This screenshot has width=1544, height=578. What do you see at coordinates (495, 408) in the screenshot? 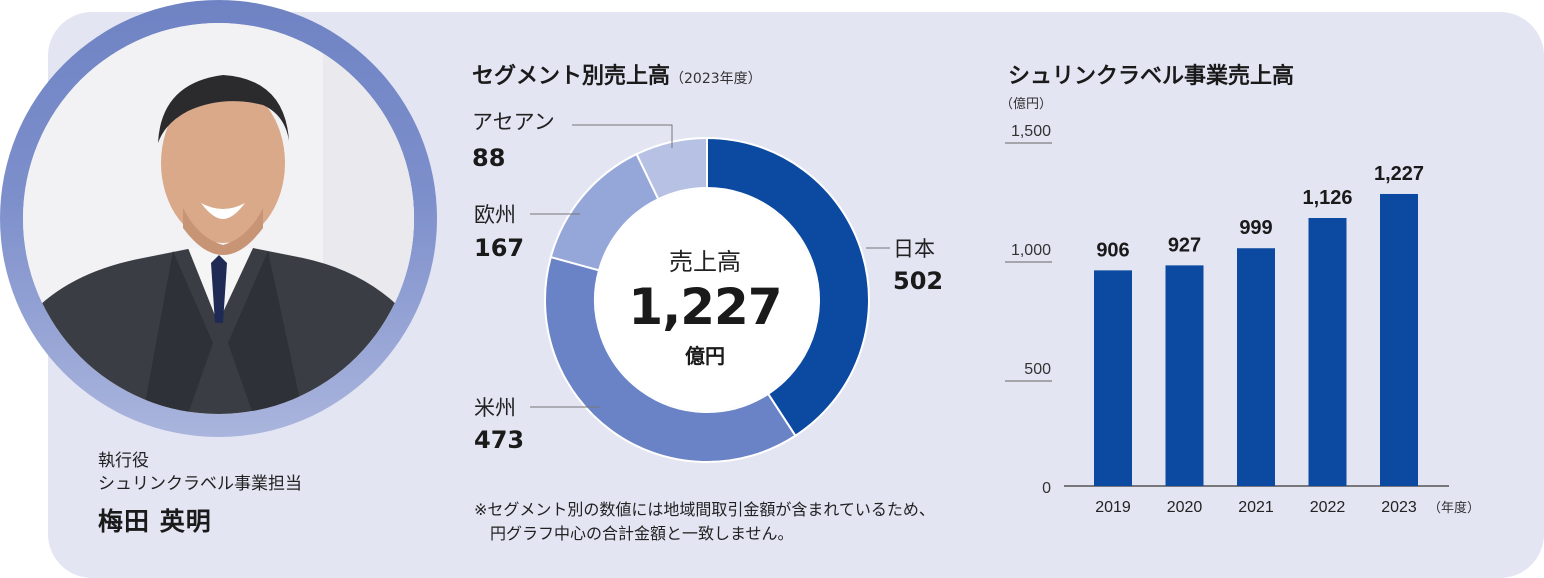
I see `segment-label-americas: 米州` at bounding box center [495, 408].